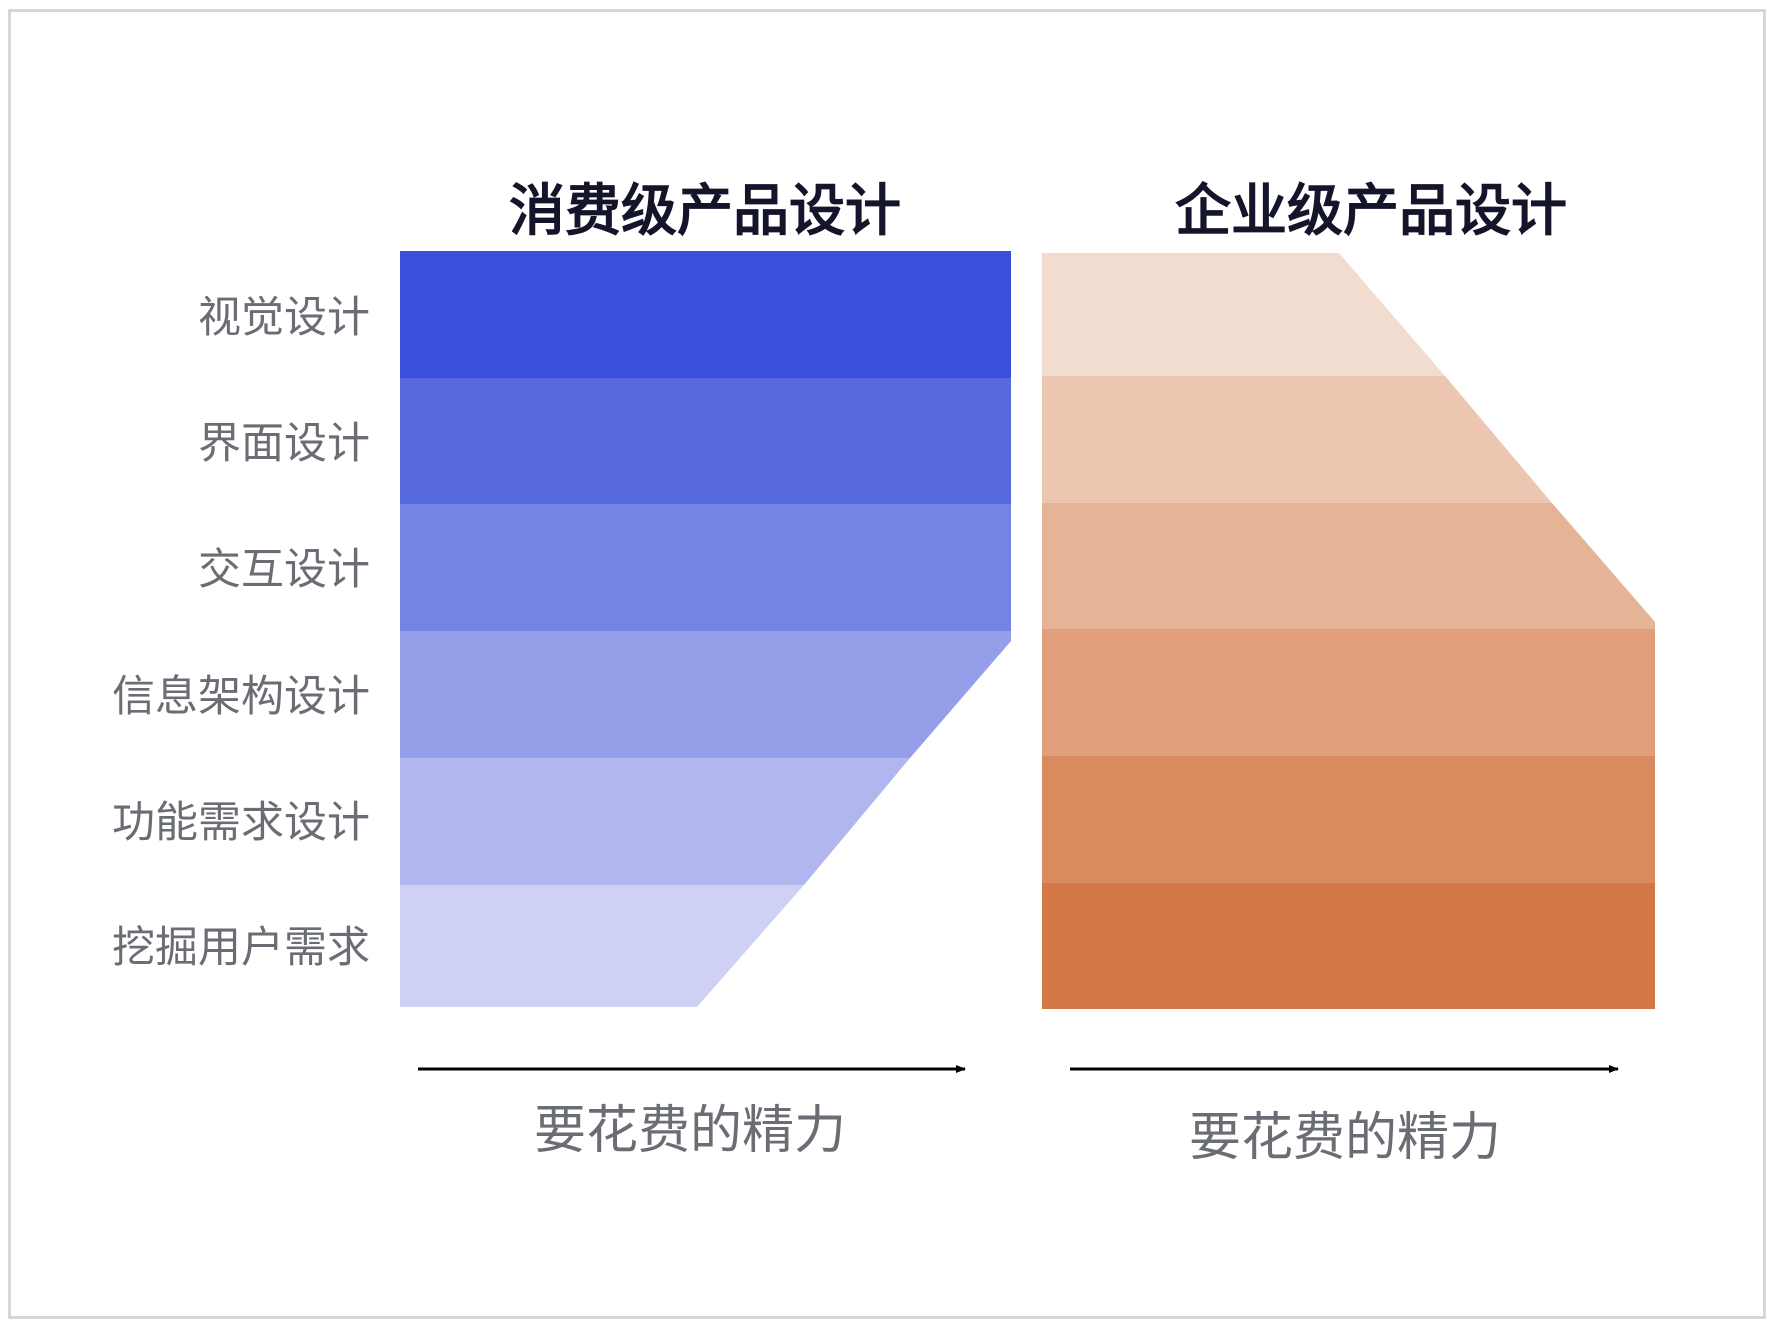 The image size is (1776, 1326). What do you see at coordinates (241, 948) in the screenshot?
I see `row-label-user-needs: 挖掘用户需求` at bounding box center [241, 948].